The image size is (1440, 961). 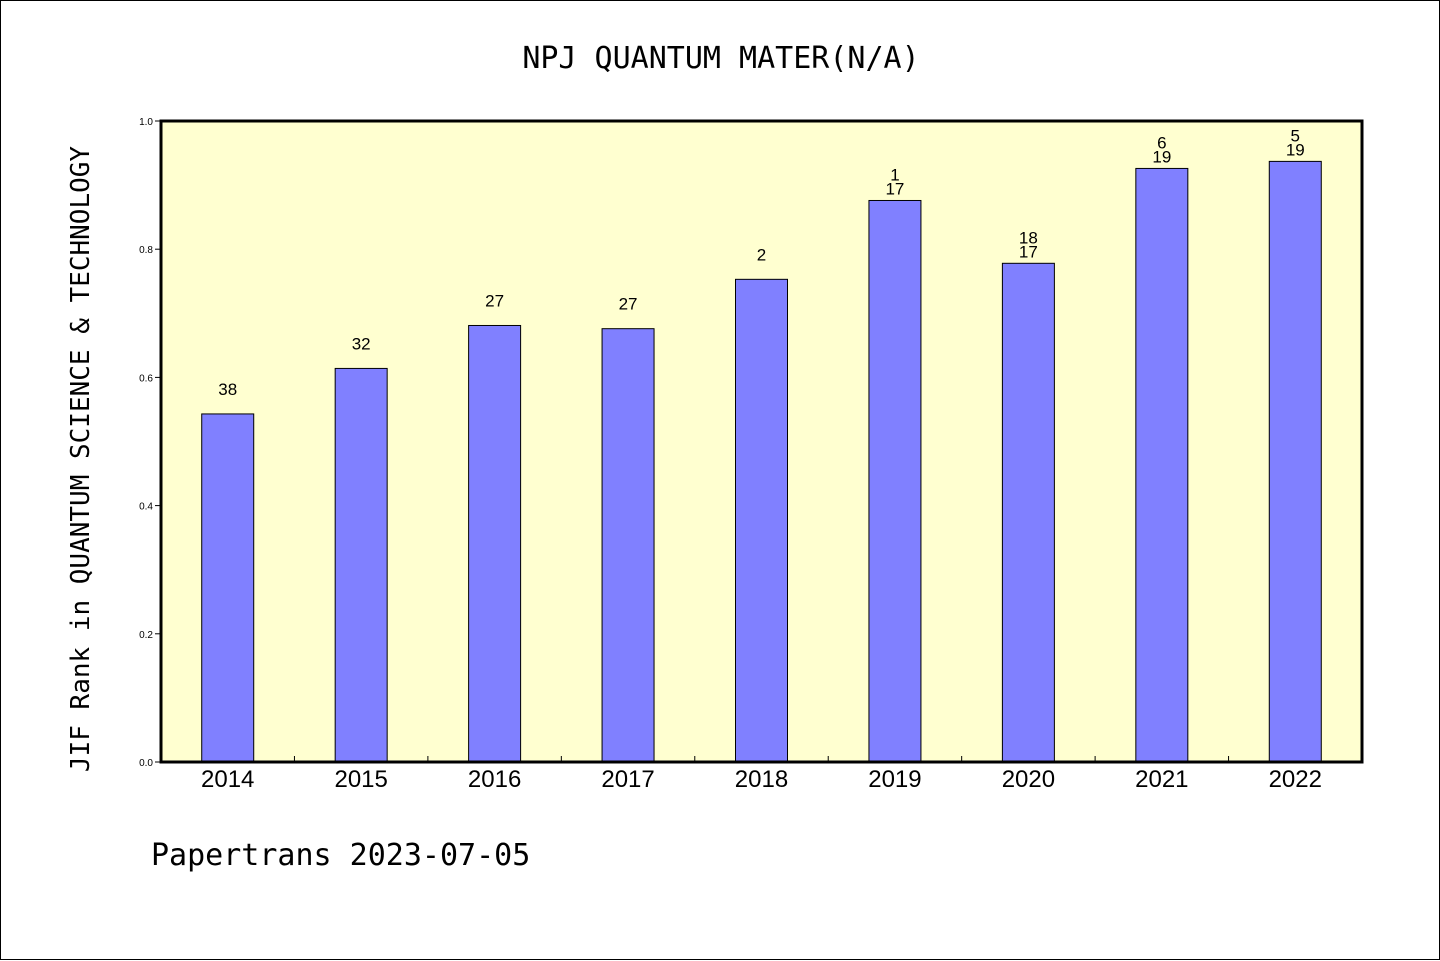 I want to click on x-tick-label: 2022, so click(x=1295, y=779).